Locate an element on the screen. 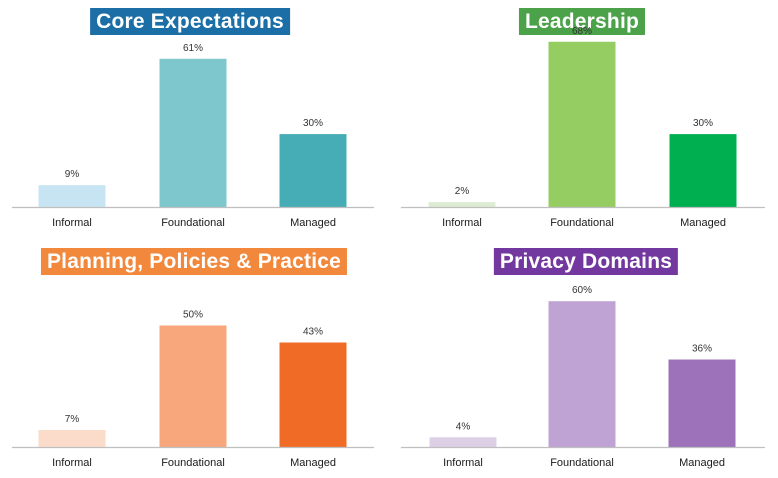  data-label: 50% is located at coordinates (193, 315).